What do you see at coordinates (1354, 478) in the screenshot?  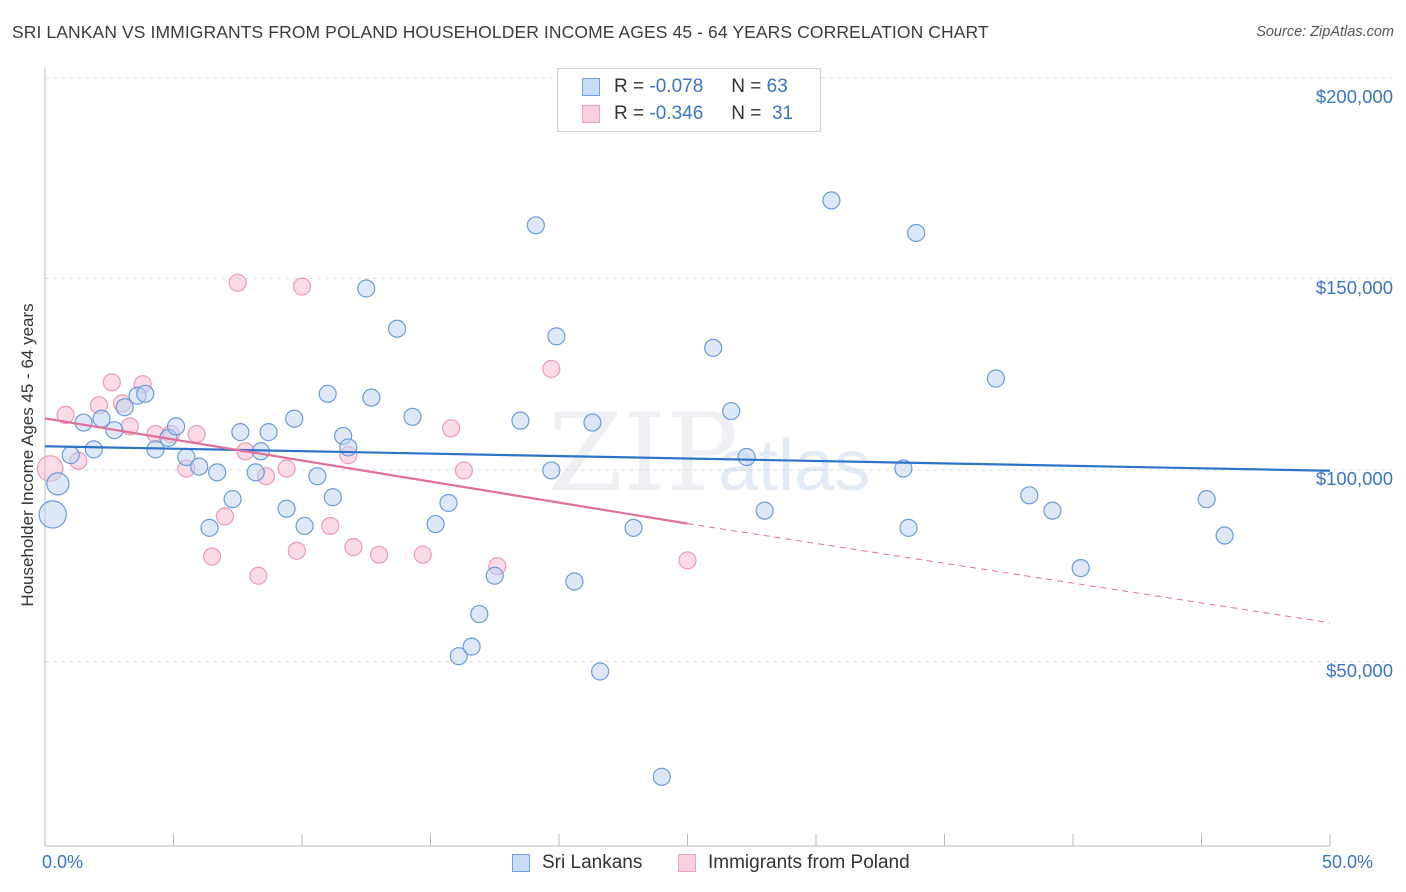 I see `y-tick-100000: $100,000` at bounding box center [1354, 478].